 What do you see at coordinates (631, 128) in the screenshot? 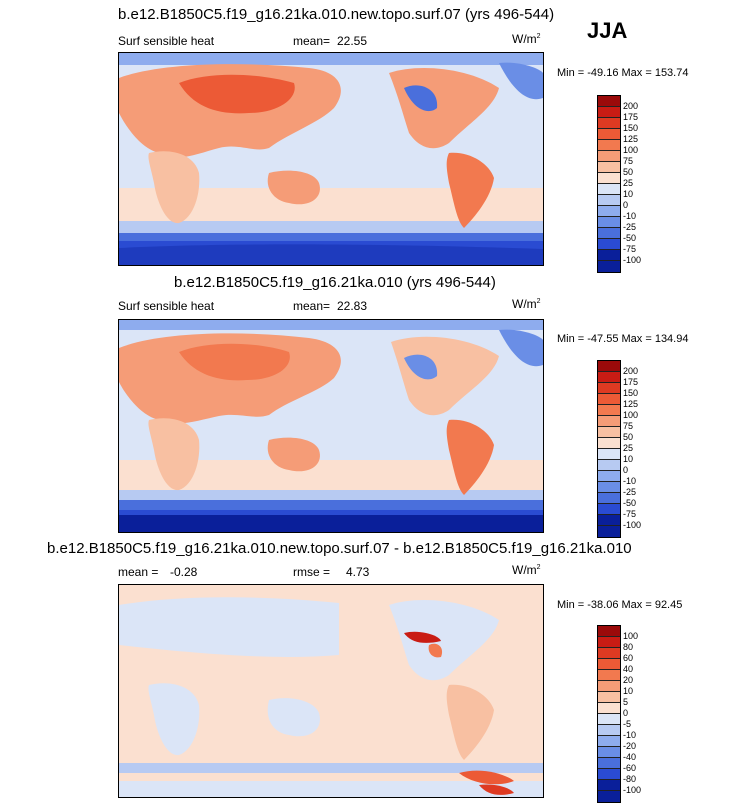
I see `panel-1-cbar-label: 150` at bounding box center [631, 128].